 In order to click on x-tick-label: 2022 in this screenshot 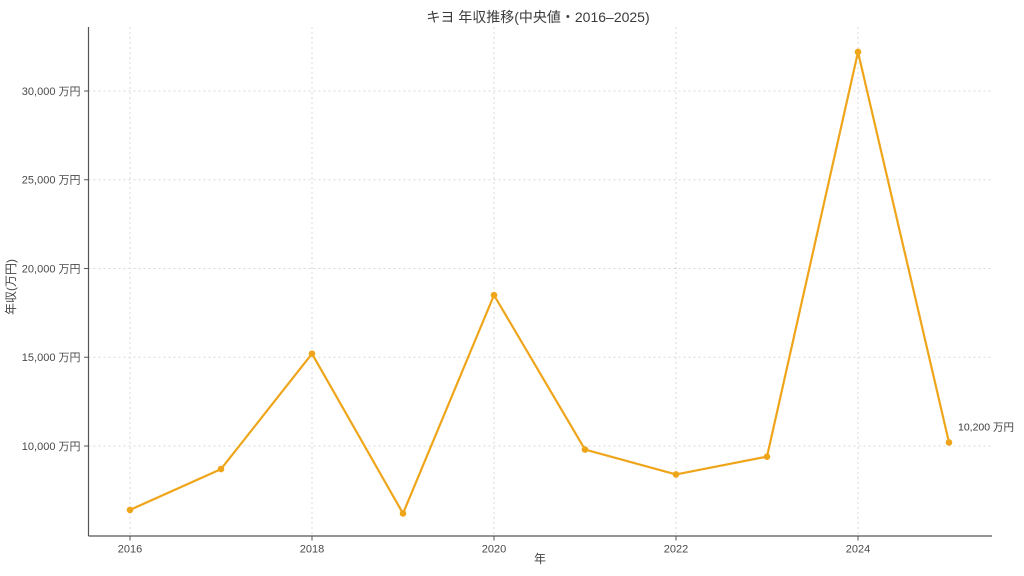, I will do `click(676, 550)`.